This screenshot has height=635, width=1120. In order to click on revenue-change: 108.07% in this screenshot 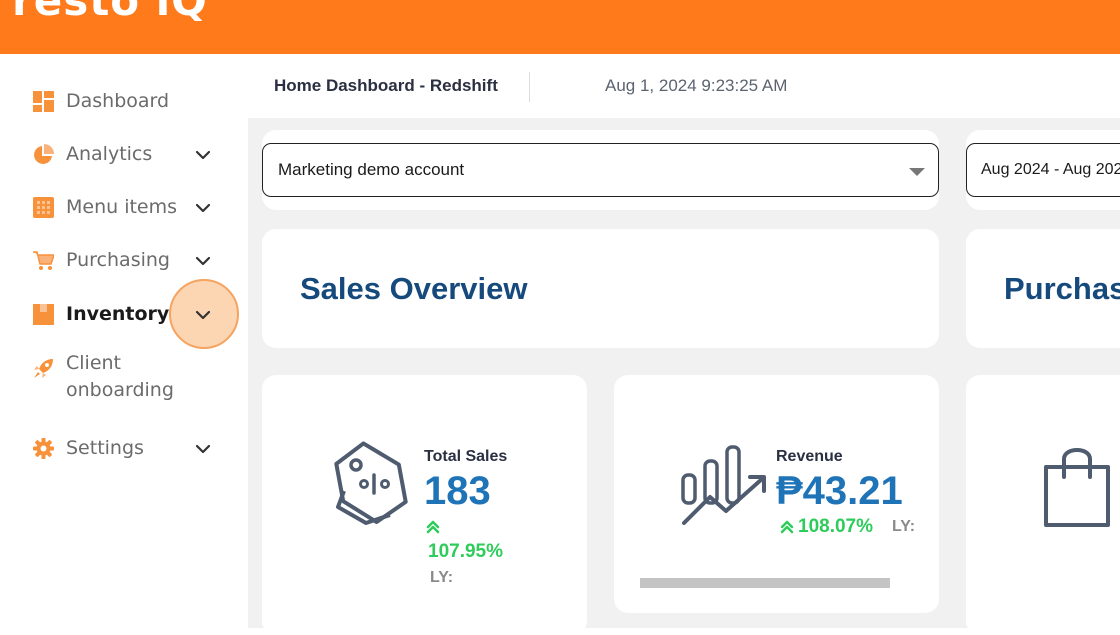, I will do `click(836, 526)`.